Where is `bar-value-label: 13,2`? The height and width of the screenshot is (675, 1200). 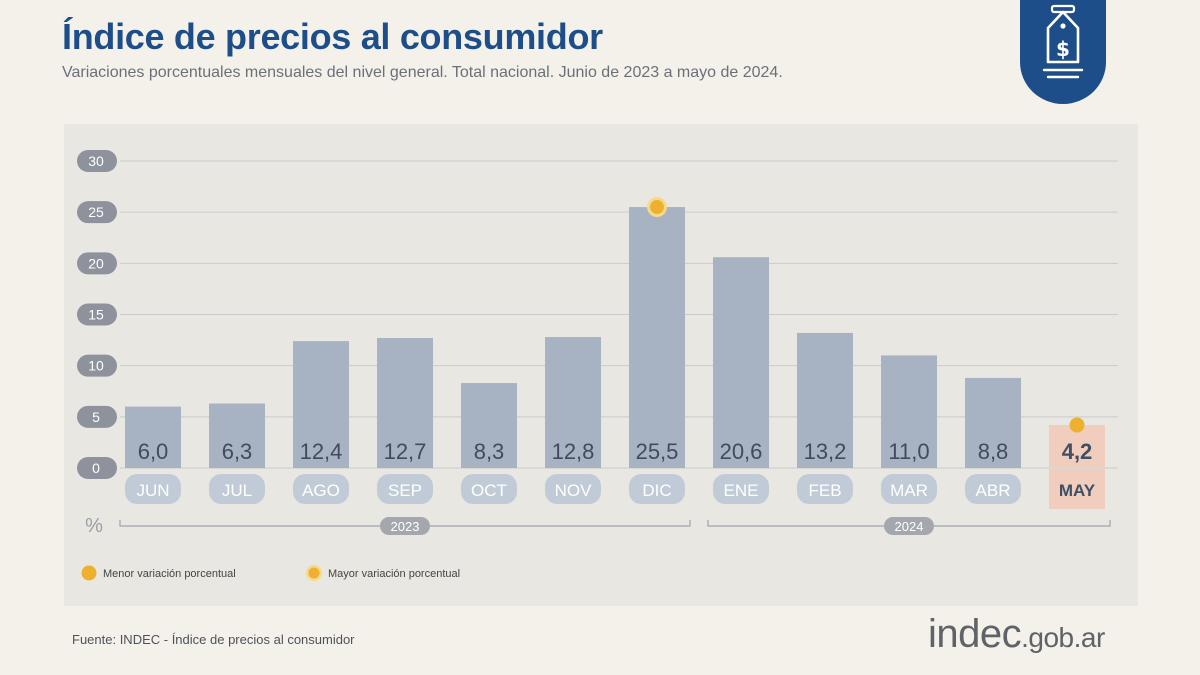
bar-value-label: 13,2 is located at coordinates (825, 451).